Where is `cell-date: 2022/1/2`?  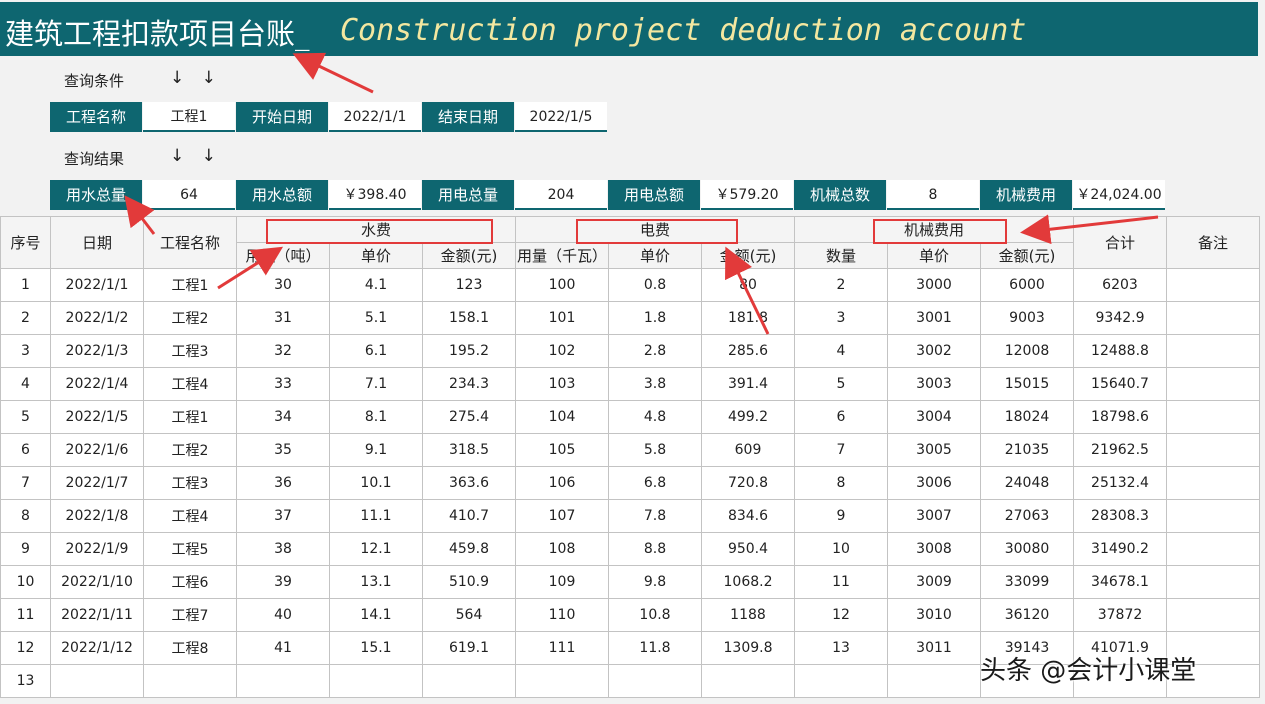 cell-date: 2022/1/2 is located at coordinates (97, 318).